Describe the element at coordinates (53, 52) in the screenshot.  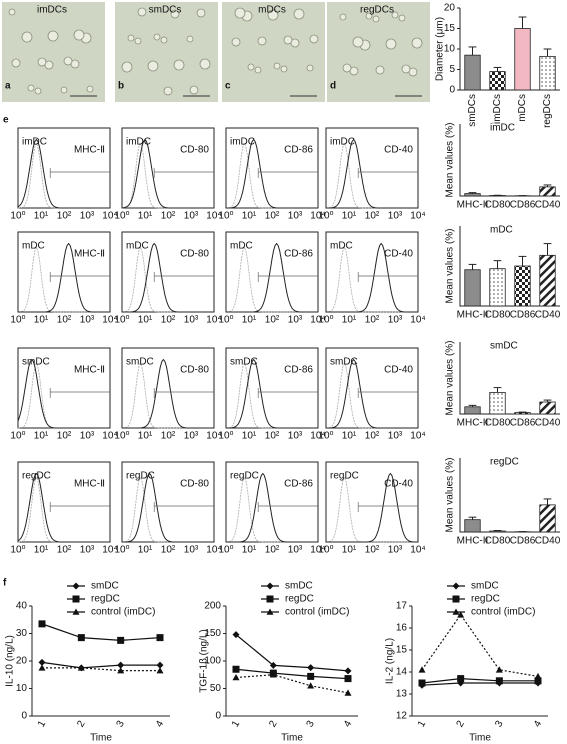
I see `micrograph` at that location.